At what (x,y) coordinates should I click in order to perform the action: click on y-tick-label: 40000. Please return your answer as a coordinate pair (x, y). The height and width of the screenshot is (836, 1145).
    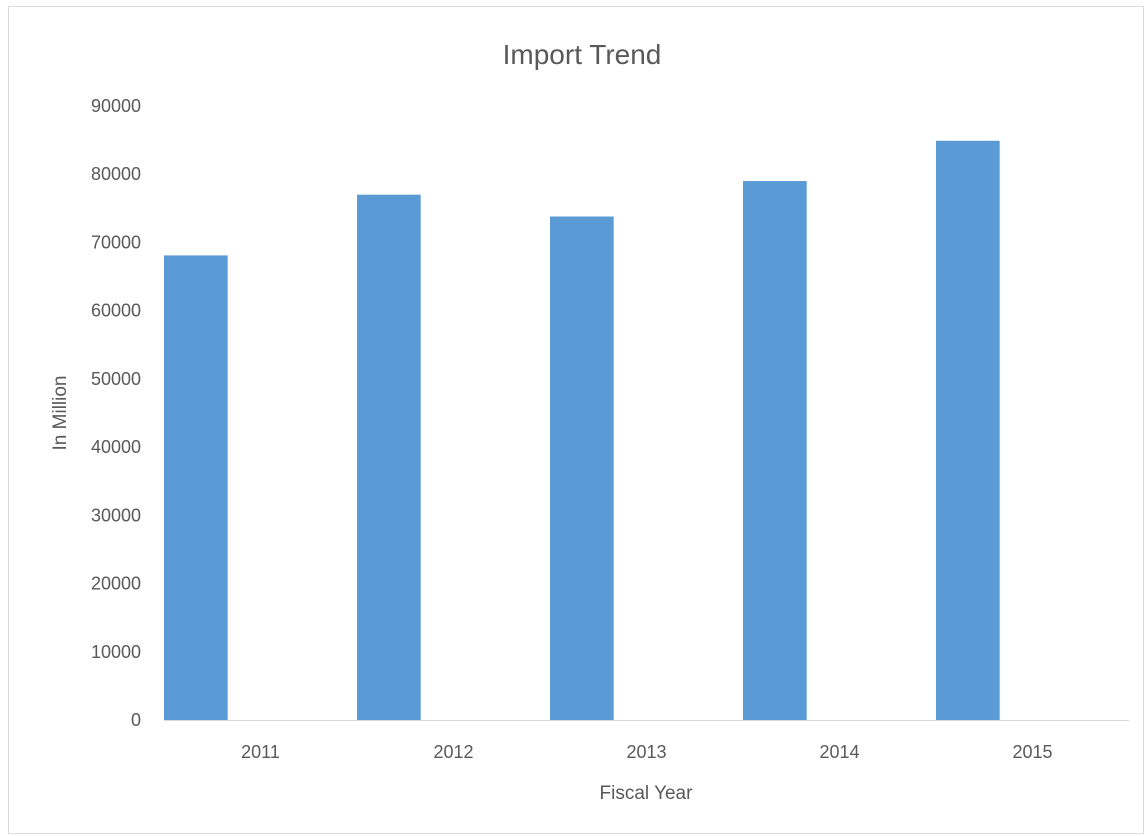
    Looking at the image, I should click on (116, 447).